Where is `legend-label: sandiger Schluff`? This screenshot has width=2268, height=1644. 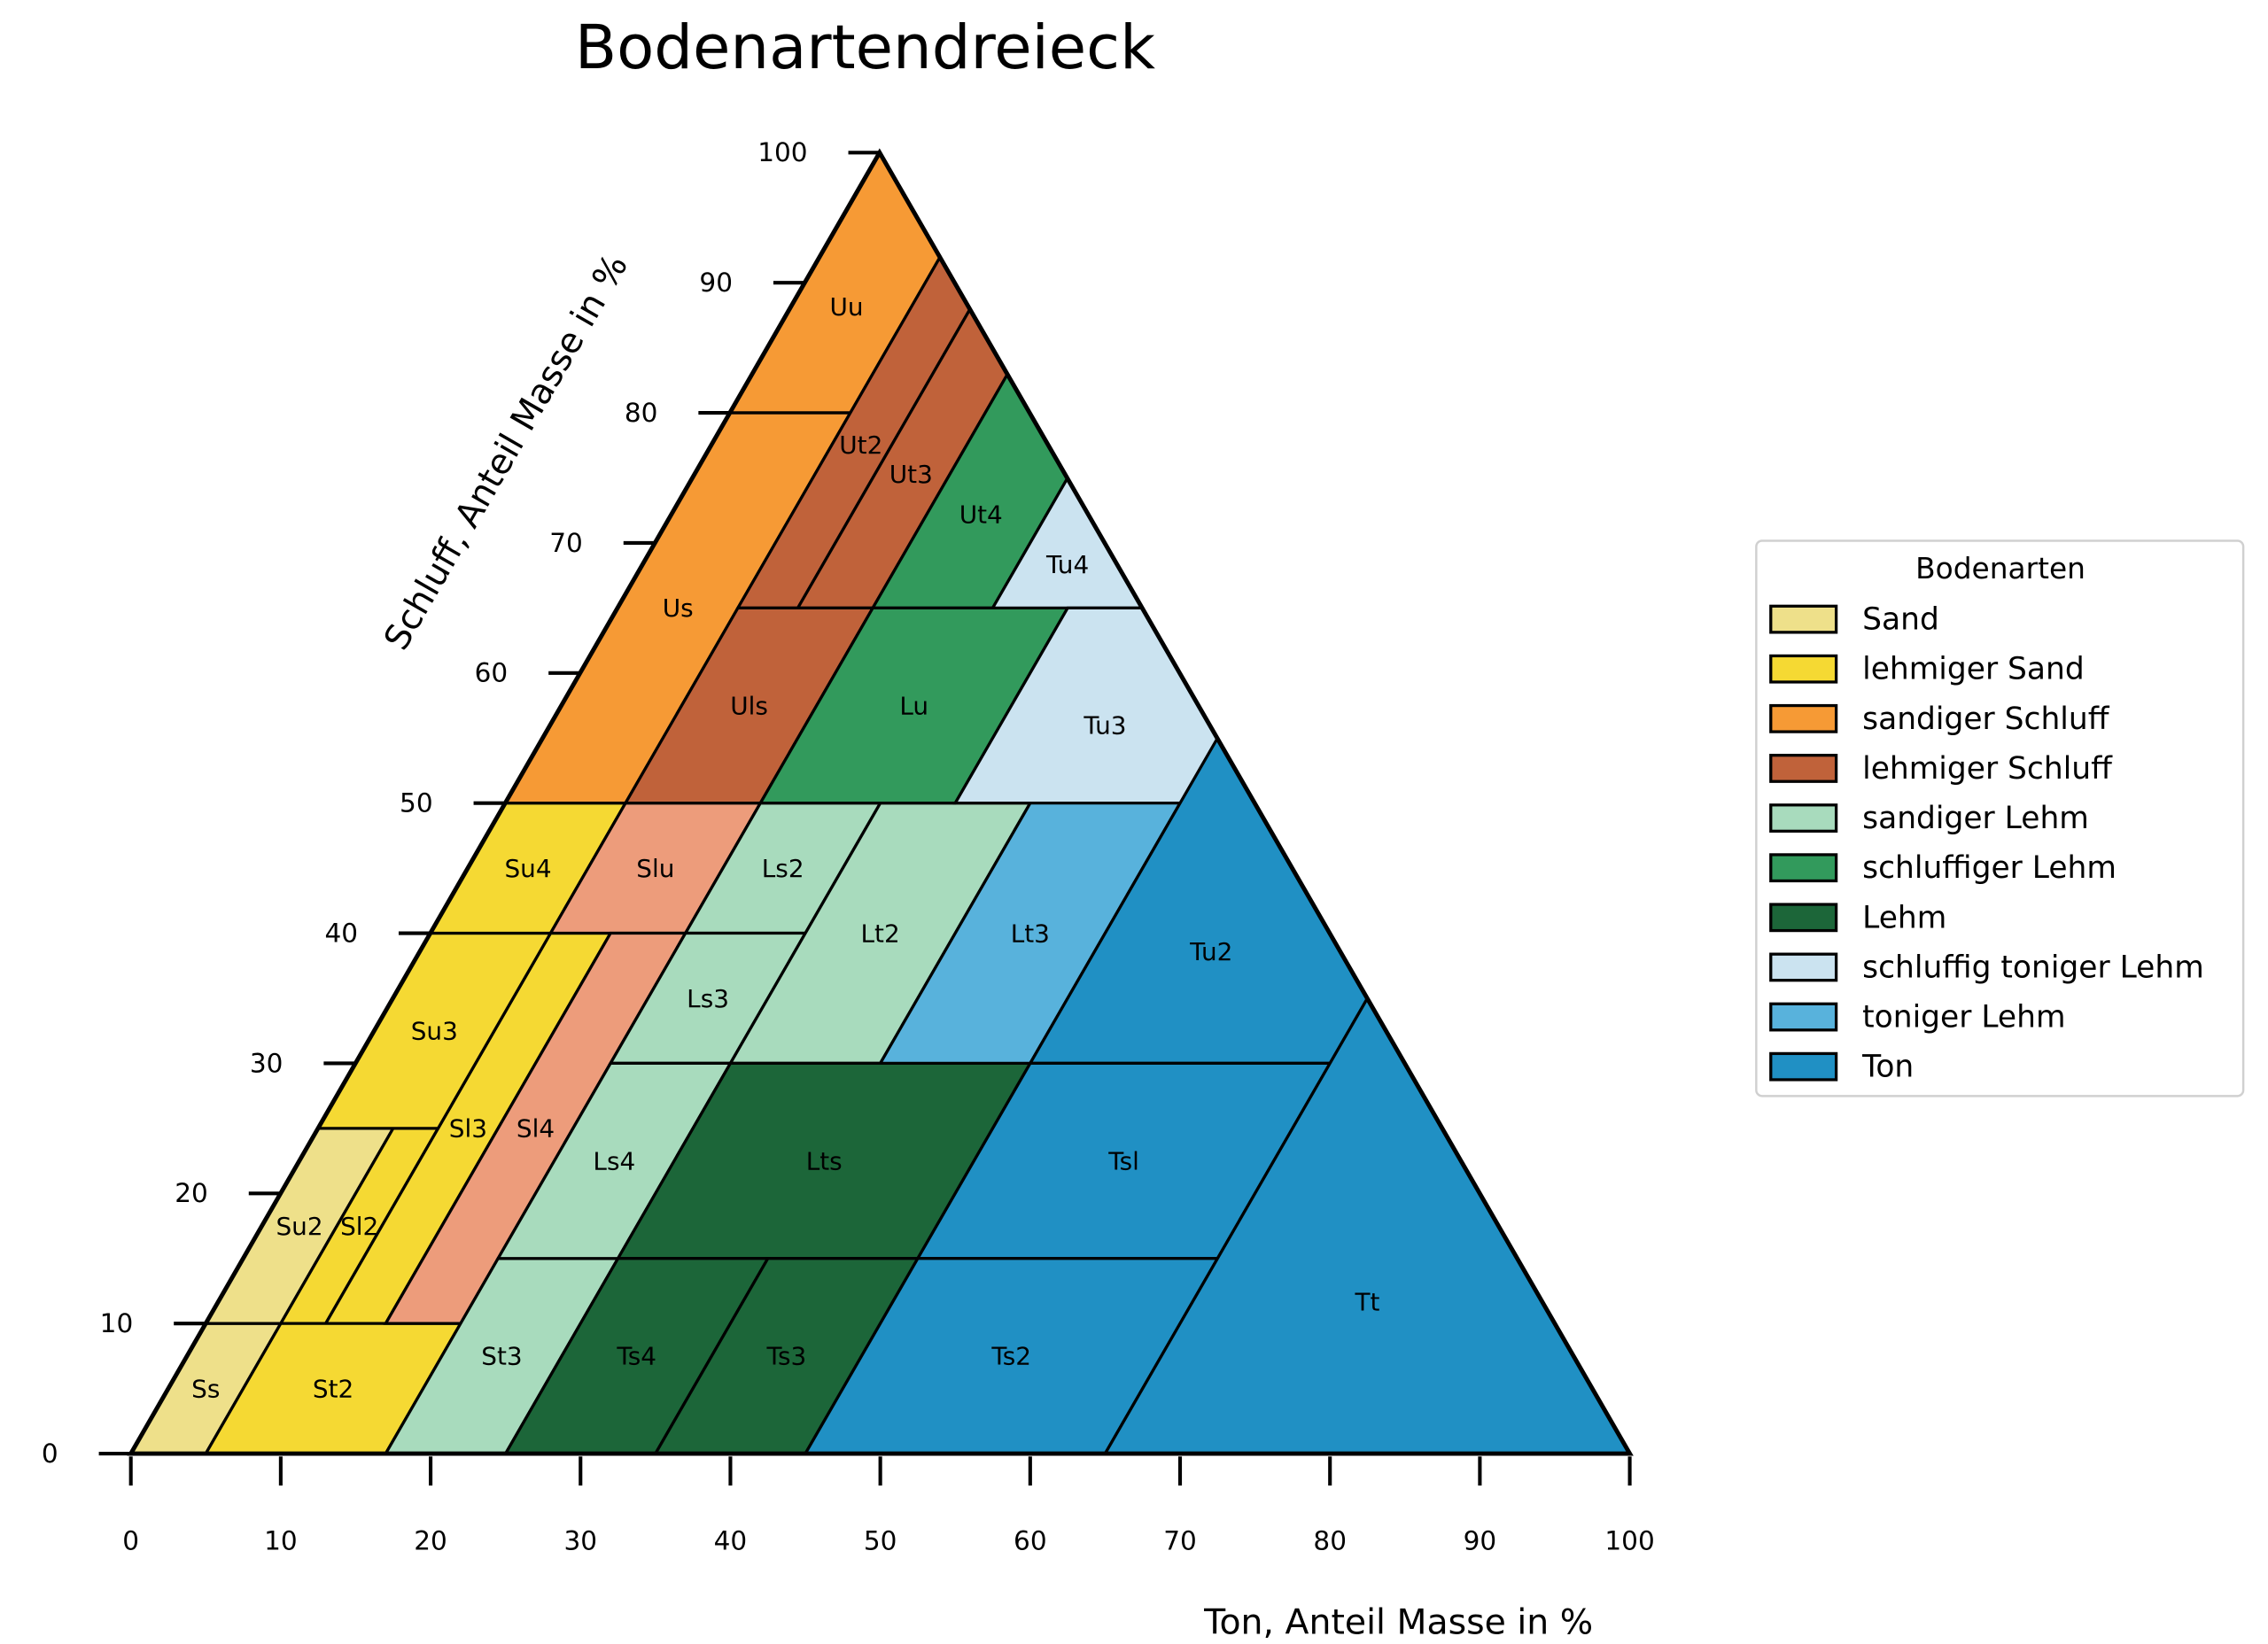 legend-label: sandiger Schluff is located at coordinates (1986, 719).